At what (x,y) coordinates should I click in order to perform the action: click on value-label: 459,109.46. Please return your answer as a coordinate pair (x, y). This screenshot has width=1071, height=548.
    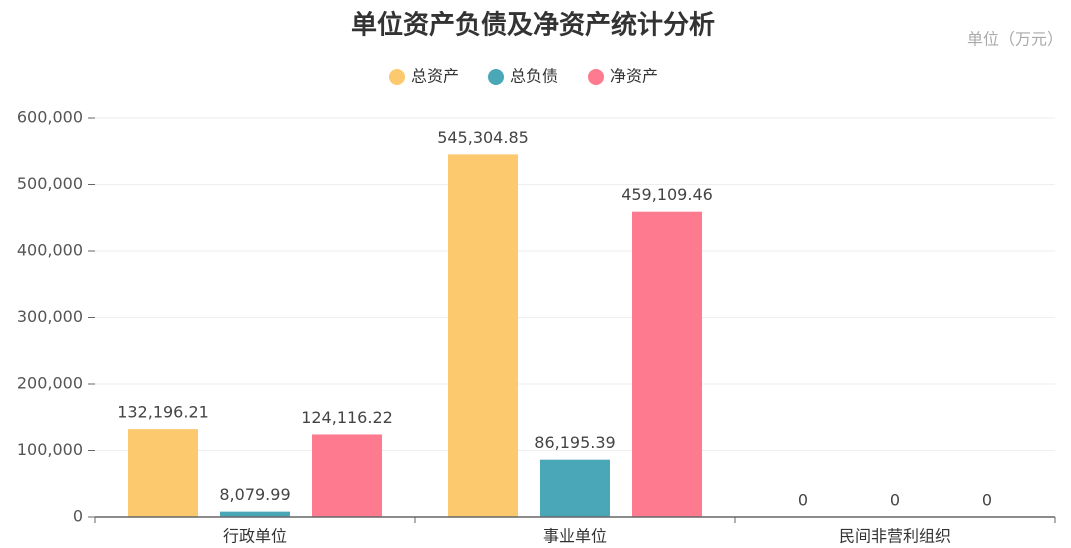
    Looking at the image, I should click on (667, 194).